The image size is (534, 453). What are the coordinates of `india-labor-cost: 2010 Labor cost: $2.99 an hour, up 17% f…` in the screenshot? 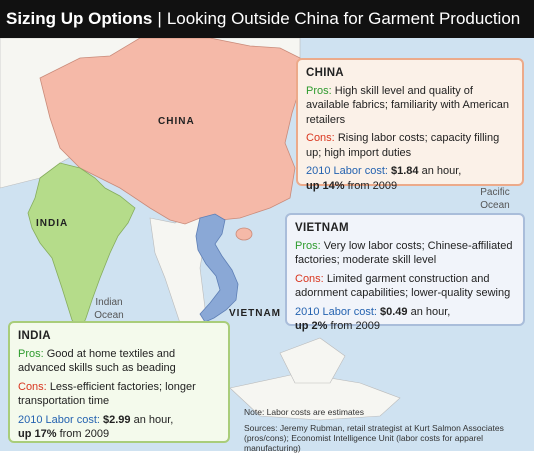 It's located at (119, 427).